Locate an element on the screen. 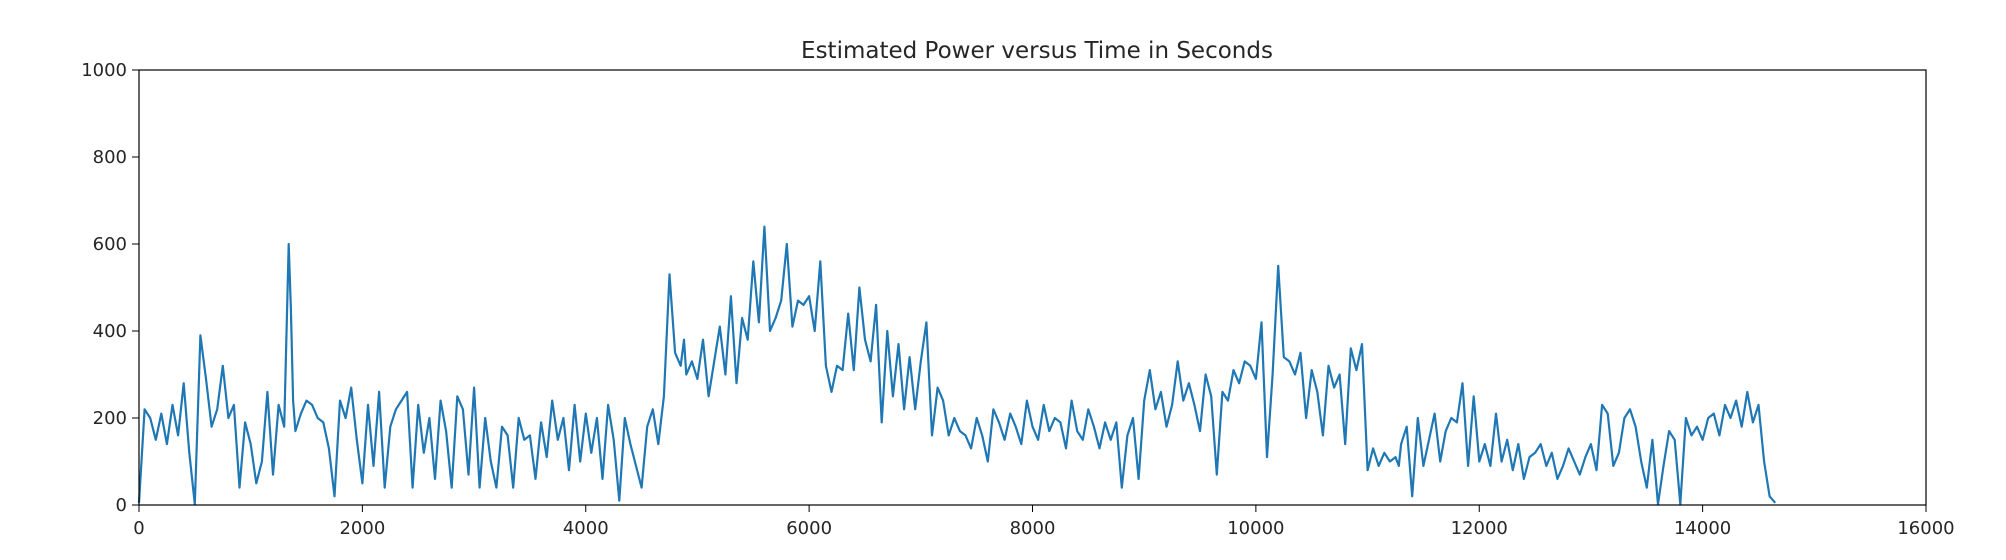  x-axis: 0 2000 4000 6000 8000 10000 12000 14000 16000 is located at coordinates (1043, 522).